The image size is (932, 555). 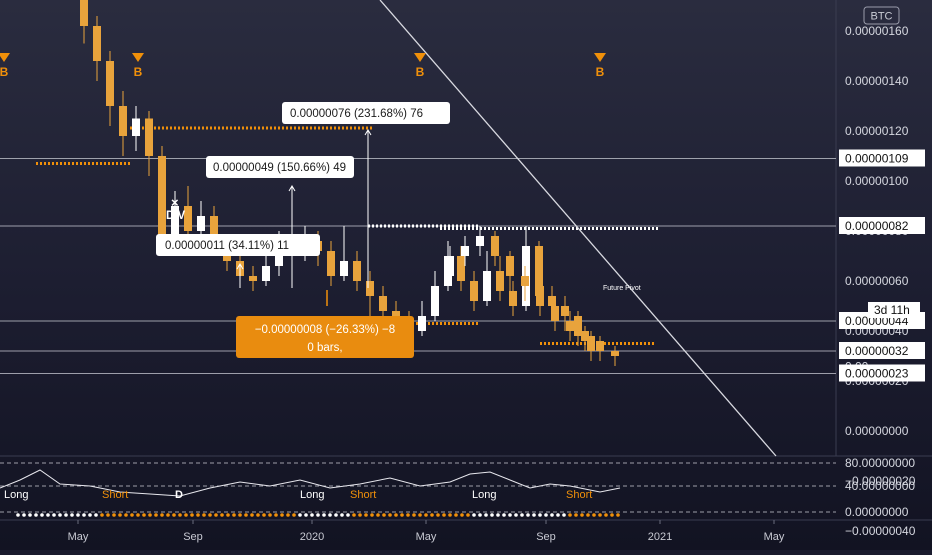 What do you see at coordinates (877, 81) in the screenshot?
I see `price-tick: 0.00000140` at bounding box center [877, 81].